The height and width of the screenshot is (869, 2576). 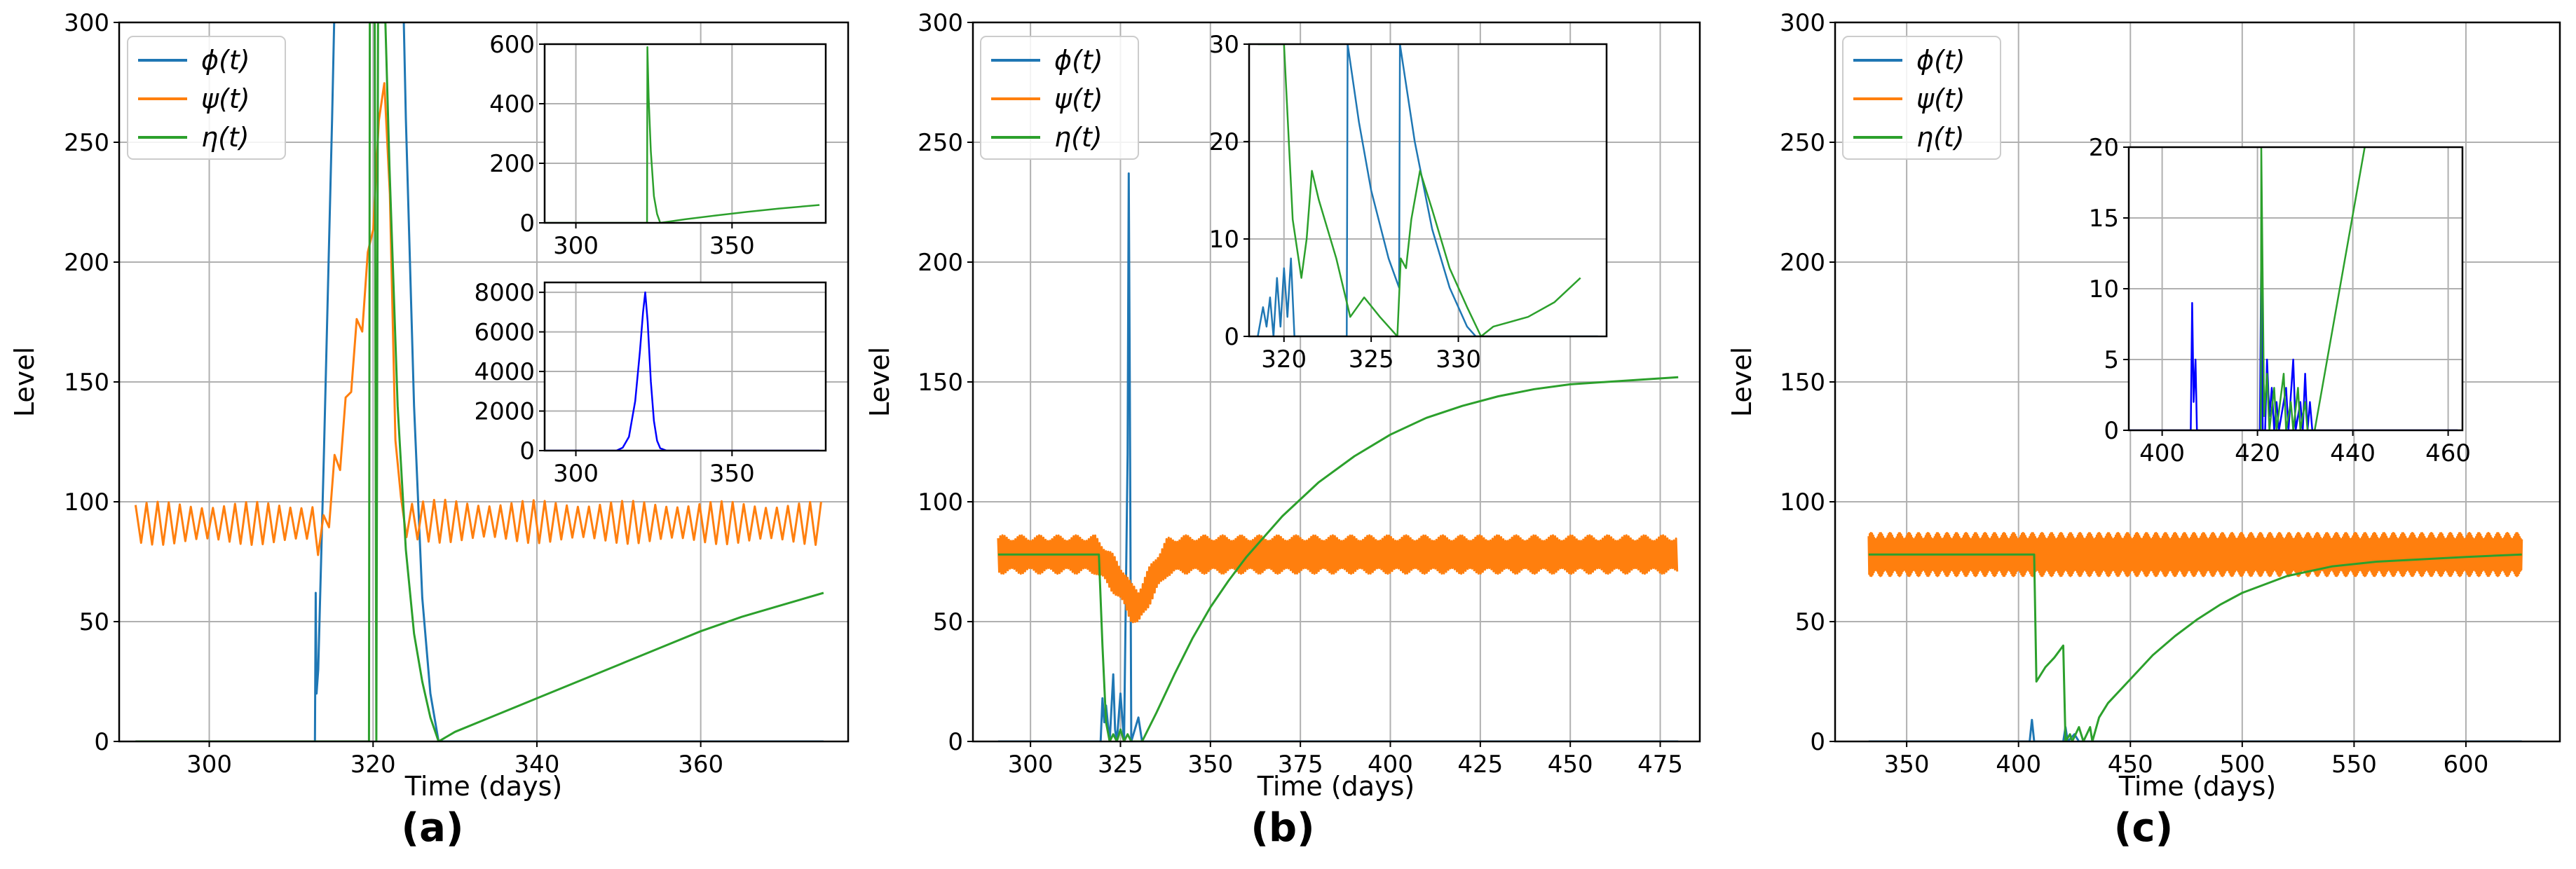 What do you see at coordinates (2448, 453) in the screenshot?
I see `panel-c-inset-1-xtick-label: 460` at bounding box center [2448, 453].